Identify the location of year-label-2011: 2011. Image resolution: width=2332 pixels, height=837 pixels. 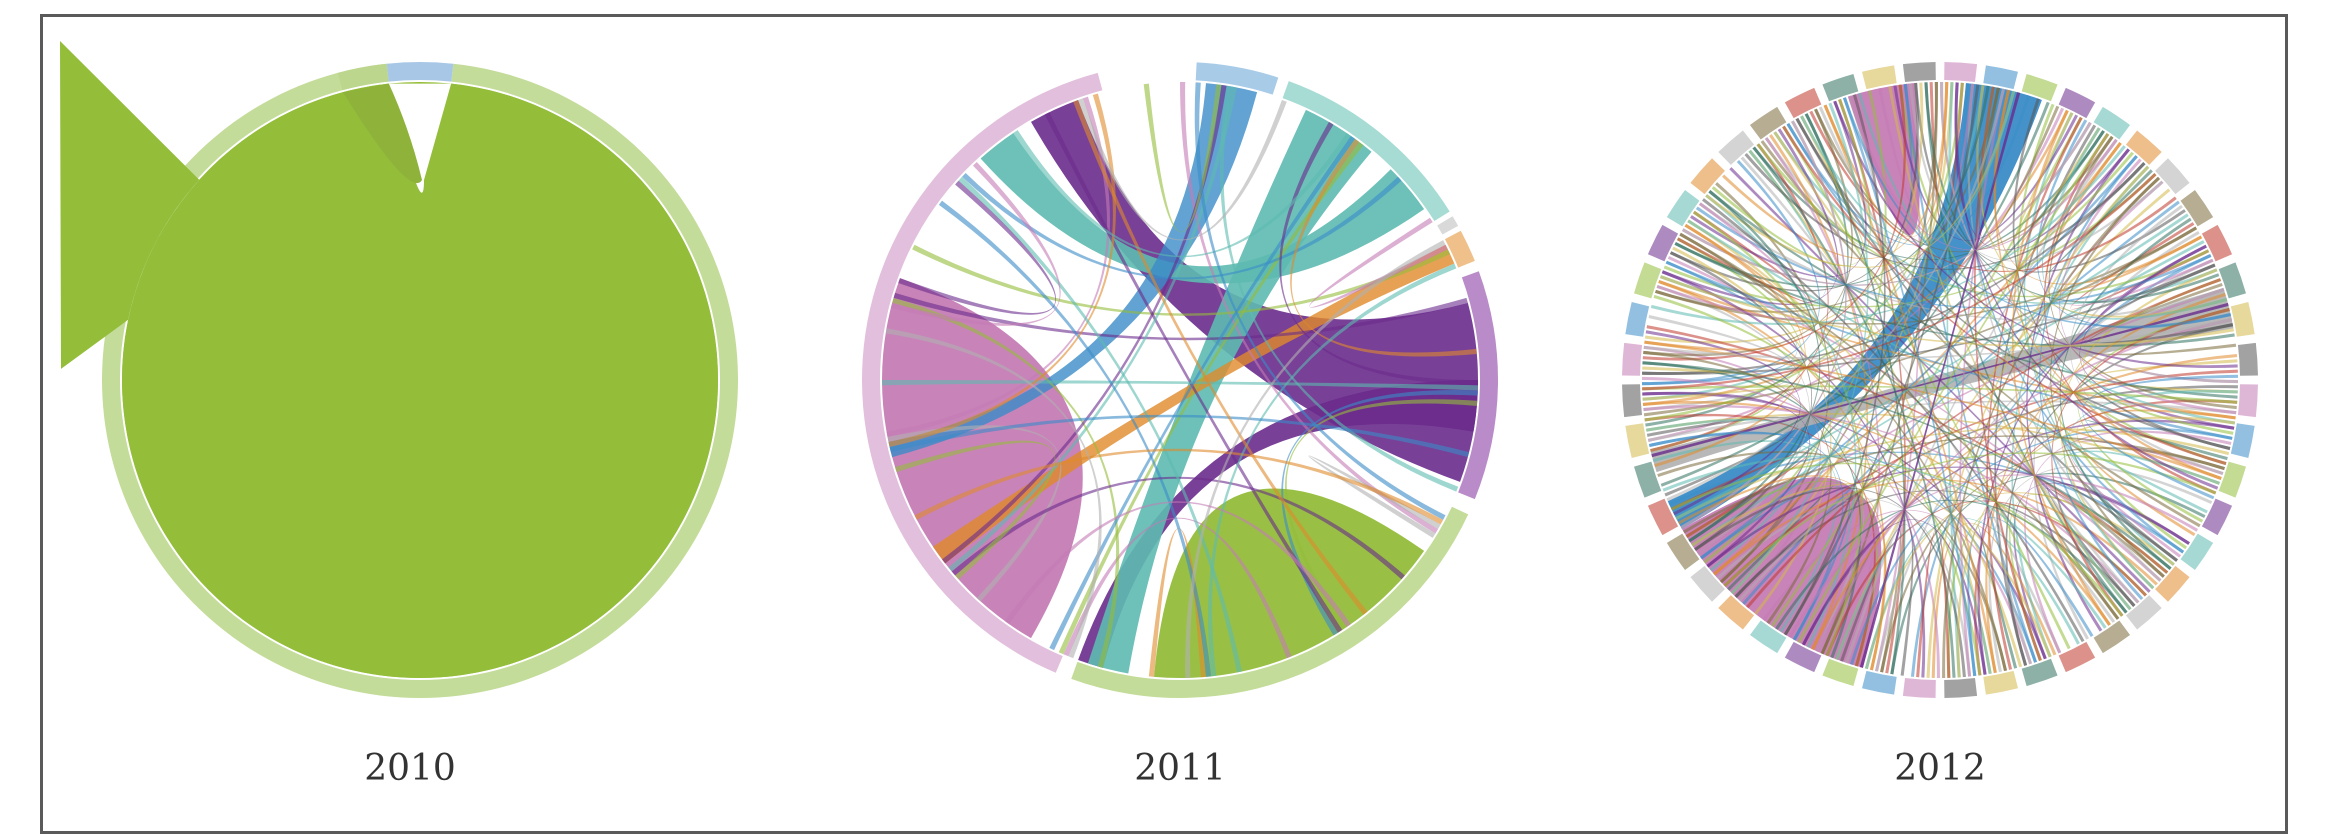
(1180, 768).